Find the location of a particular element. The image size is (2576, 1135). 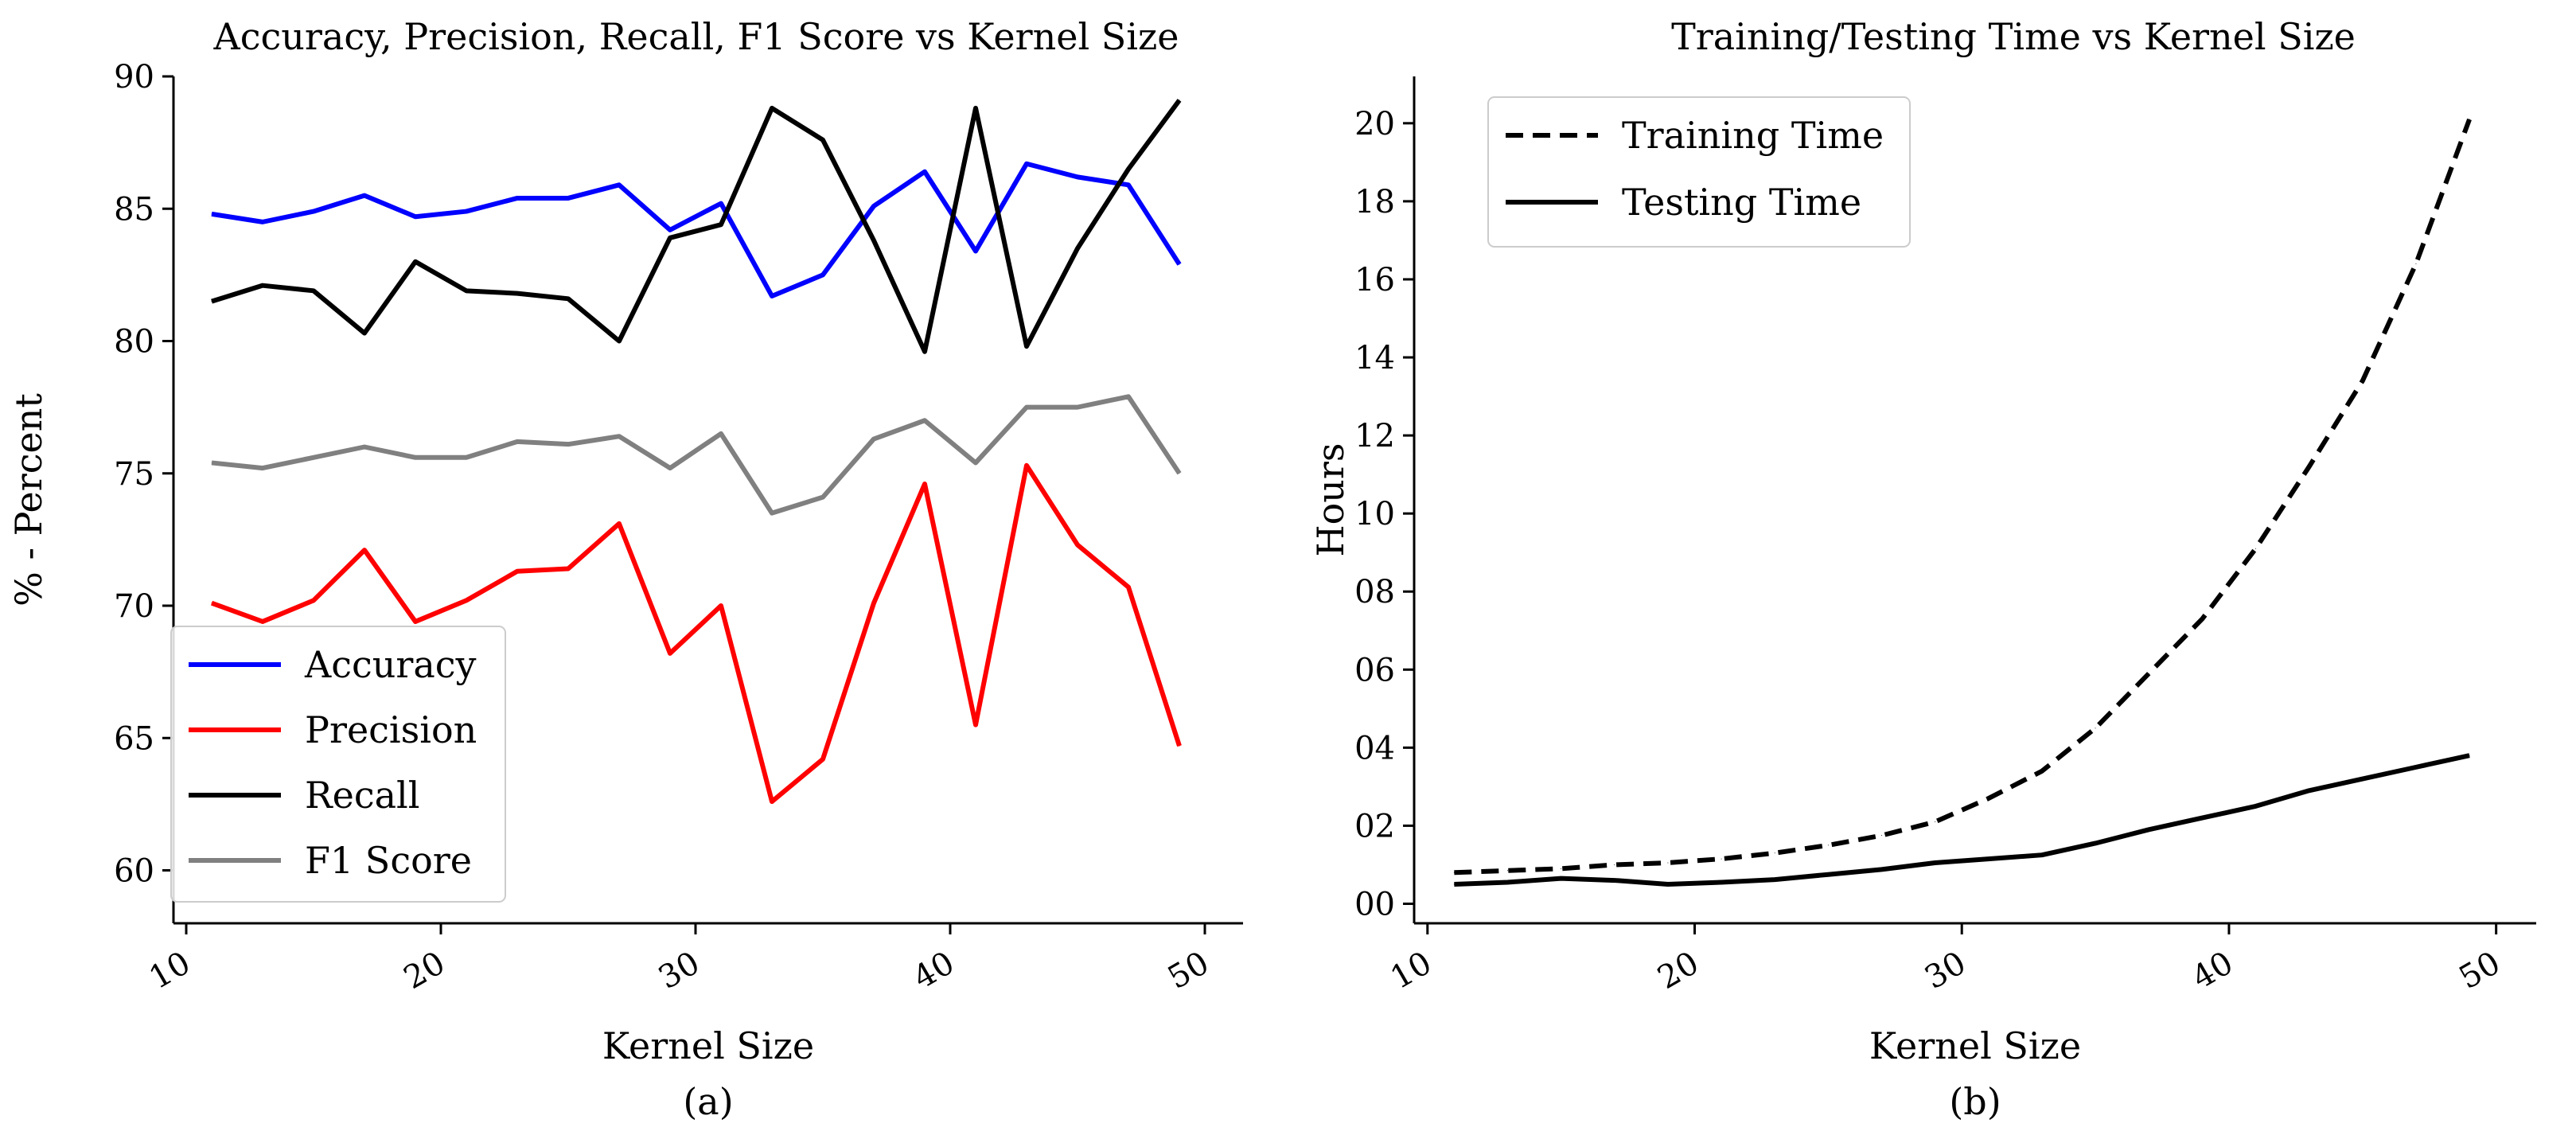

legend-label: Testing Time is located at coordinates (1741, 202).